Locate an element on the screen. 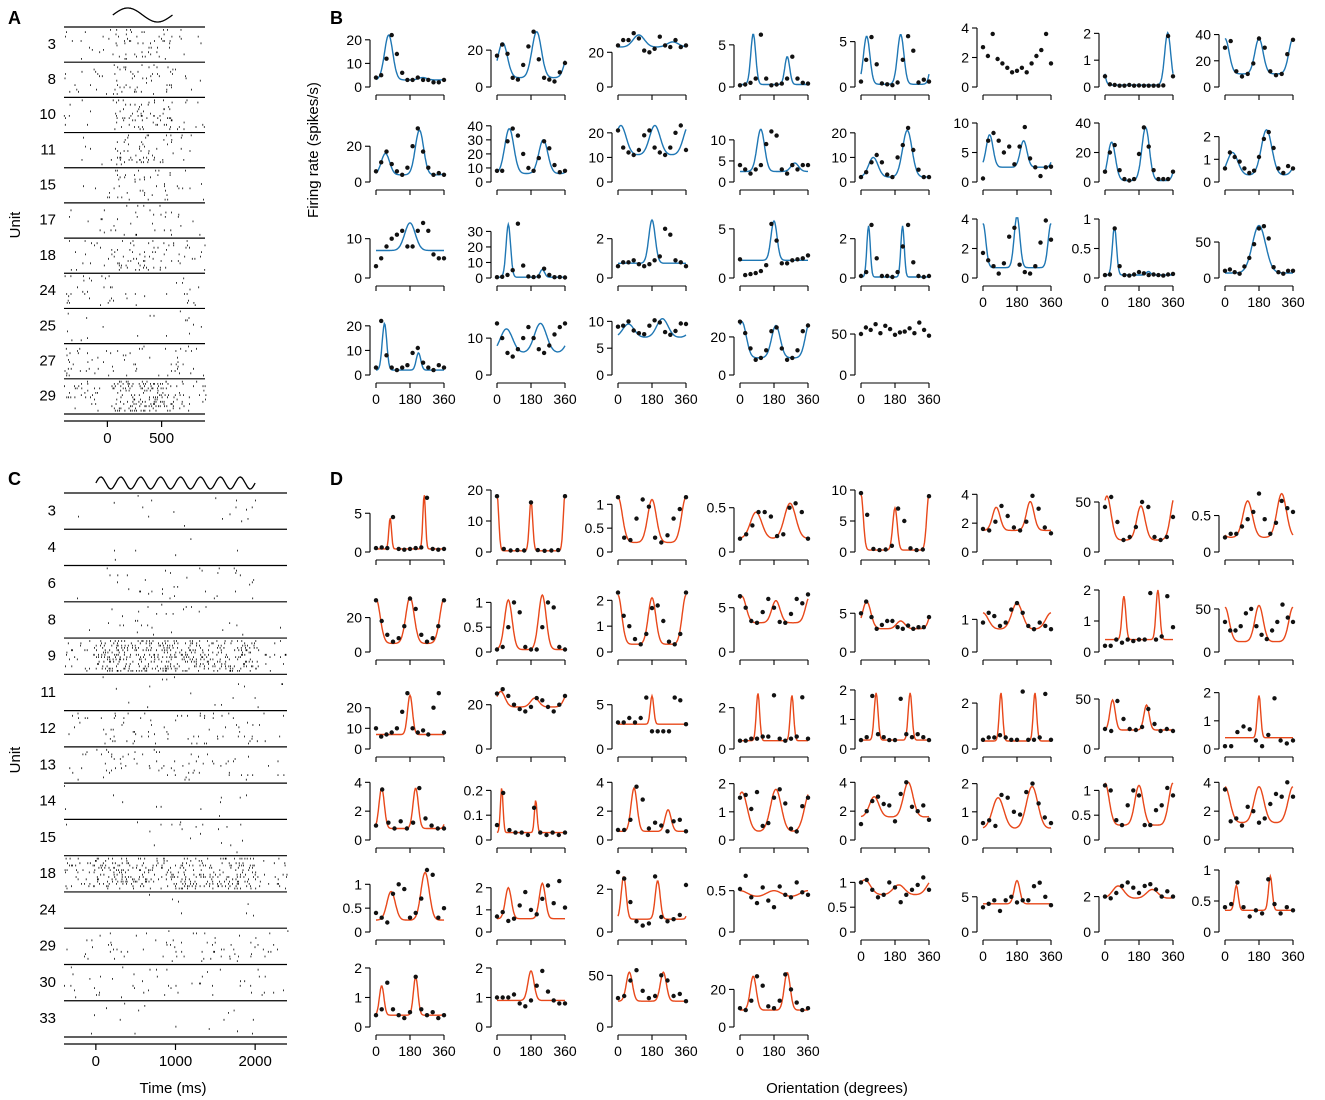 Image resolution: width=1325 pixels, height=1100 pixels. panel-c-ylabel: Unit is located at coordinates (15, 760).